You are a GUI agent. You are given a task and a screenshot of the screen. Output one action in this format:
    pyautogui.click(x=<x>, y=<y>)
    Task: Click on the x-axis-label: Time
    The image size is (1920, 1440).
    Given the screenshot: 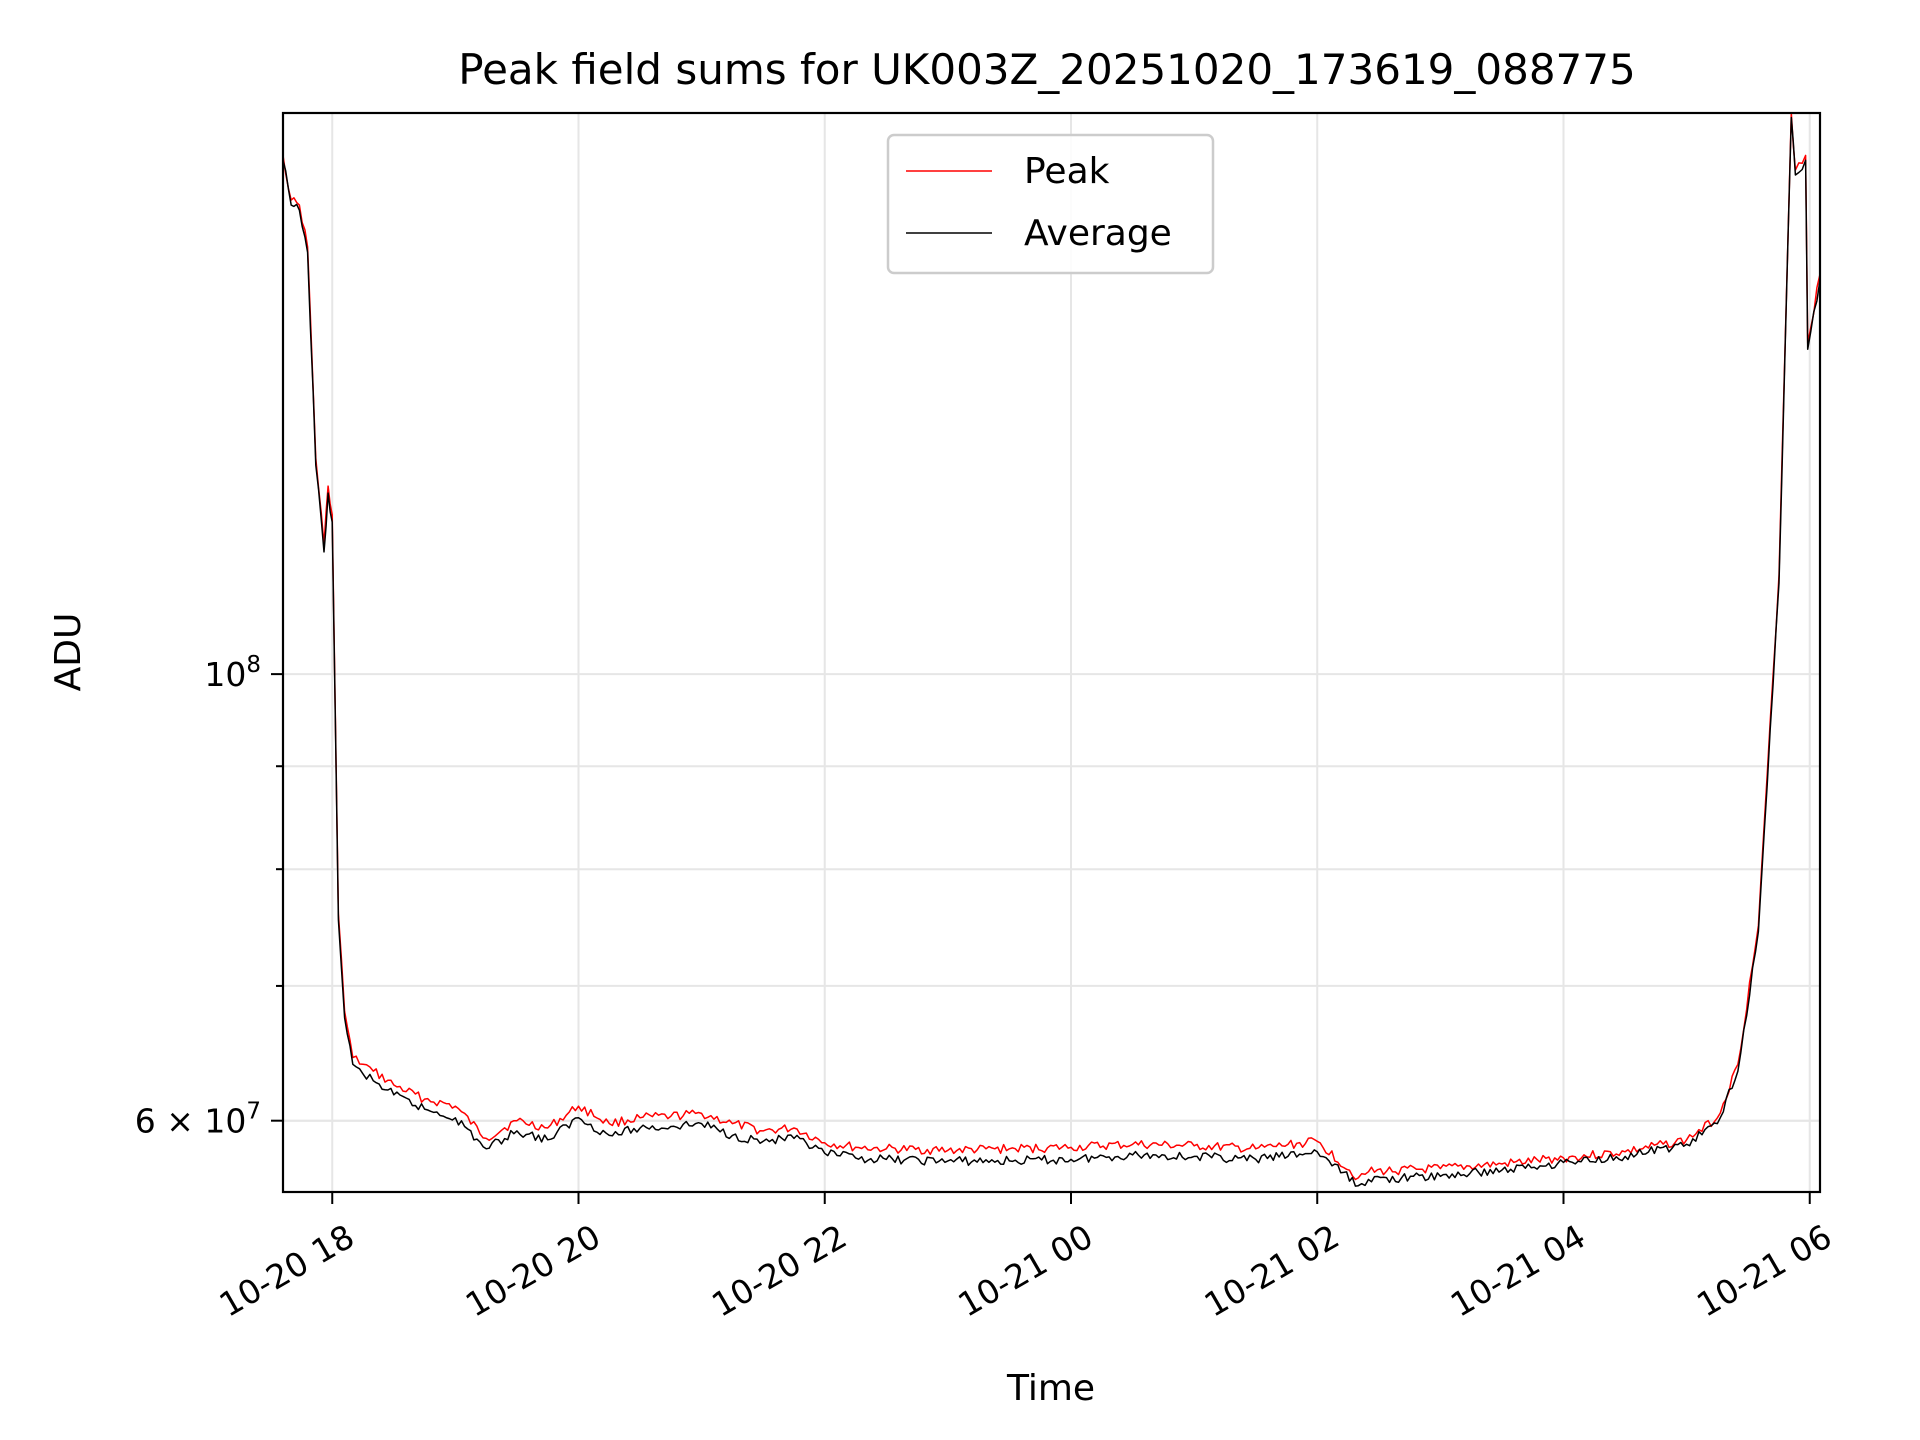 What is the action you would take?
    pyautogui.click(x=1050, y=1388)
    